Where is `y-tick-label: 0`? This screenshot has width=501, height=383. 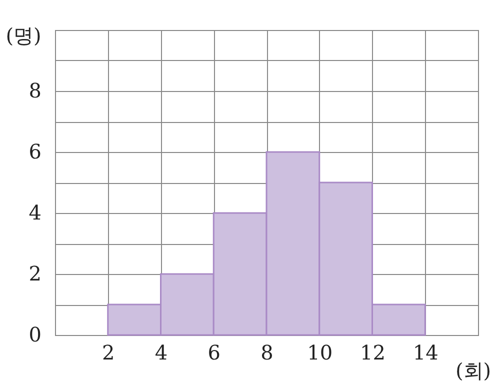
y-tick-label: 0 is located at coordinates (35, 334).